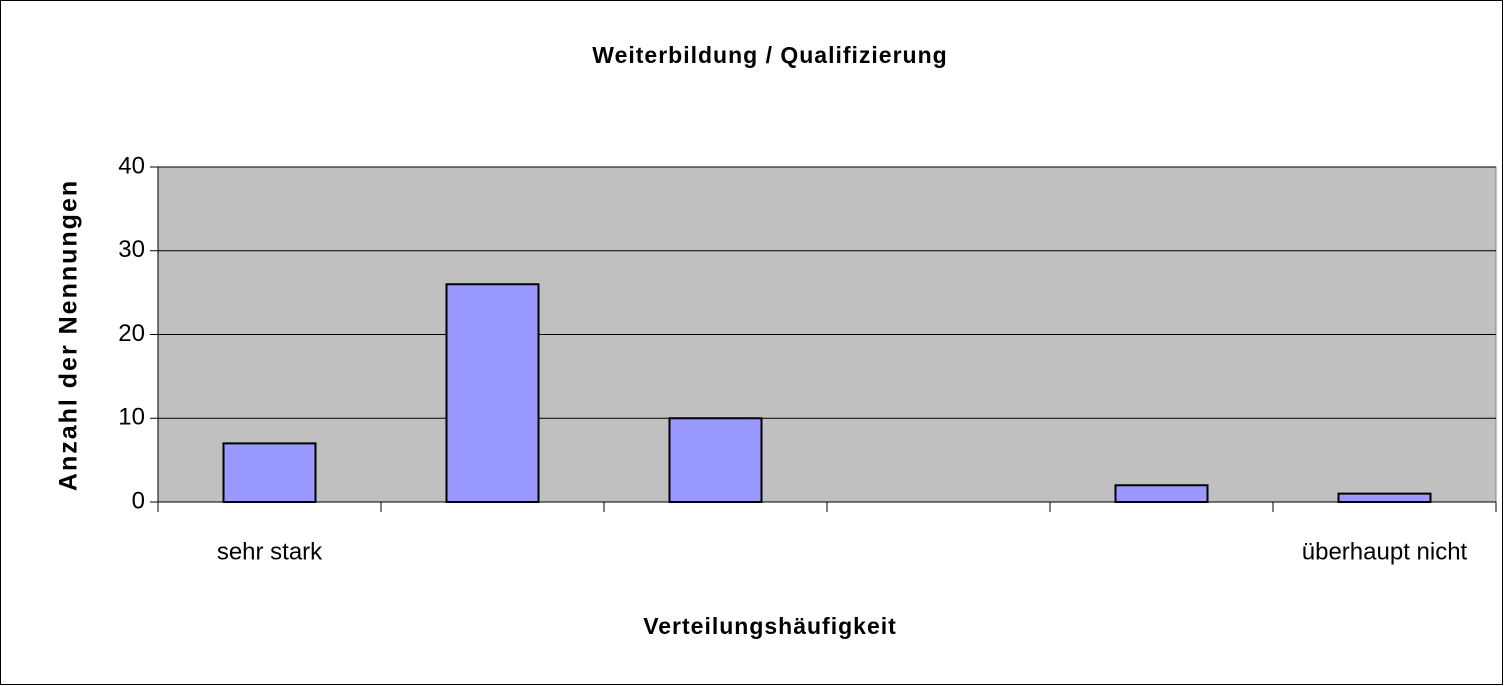 The height and width of the screenshot is (686, 1504). Describe the element at coordinates (69, 335) in the screenshot. I see `y-axis-label: Anzahl der Nennungen` at that location.